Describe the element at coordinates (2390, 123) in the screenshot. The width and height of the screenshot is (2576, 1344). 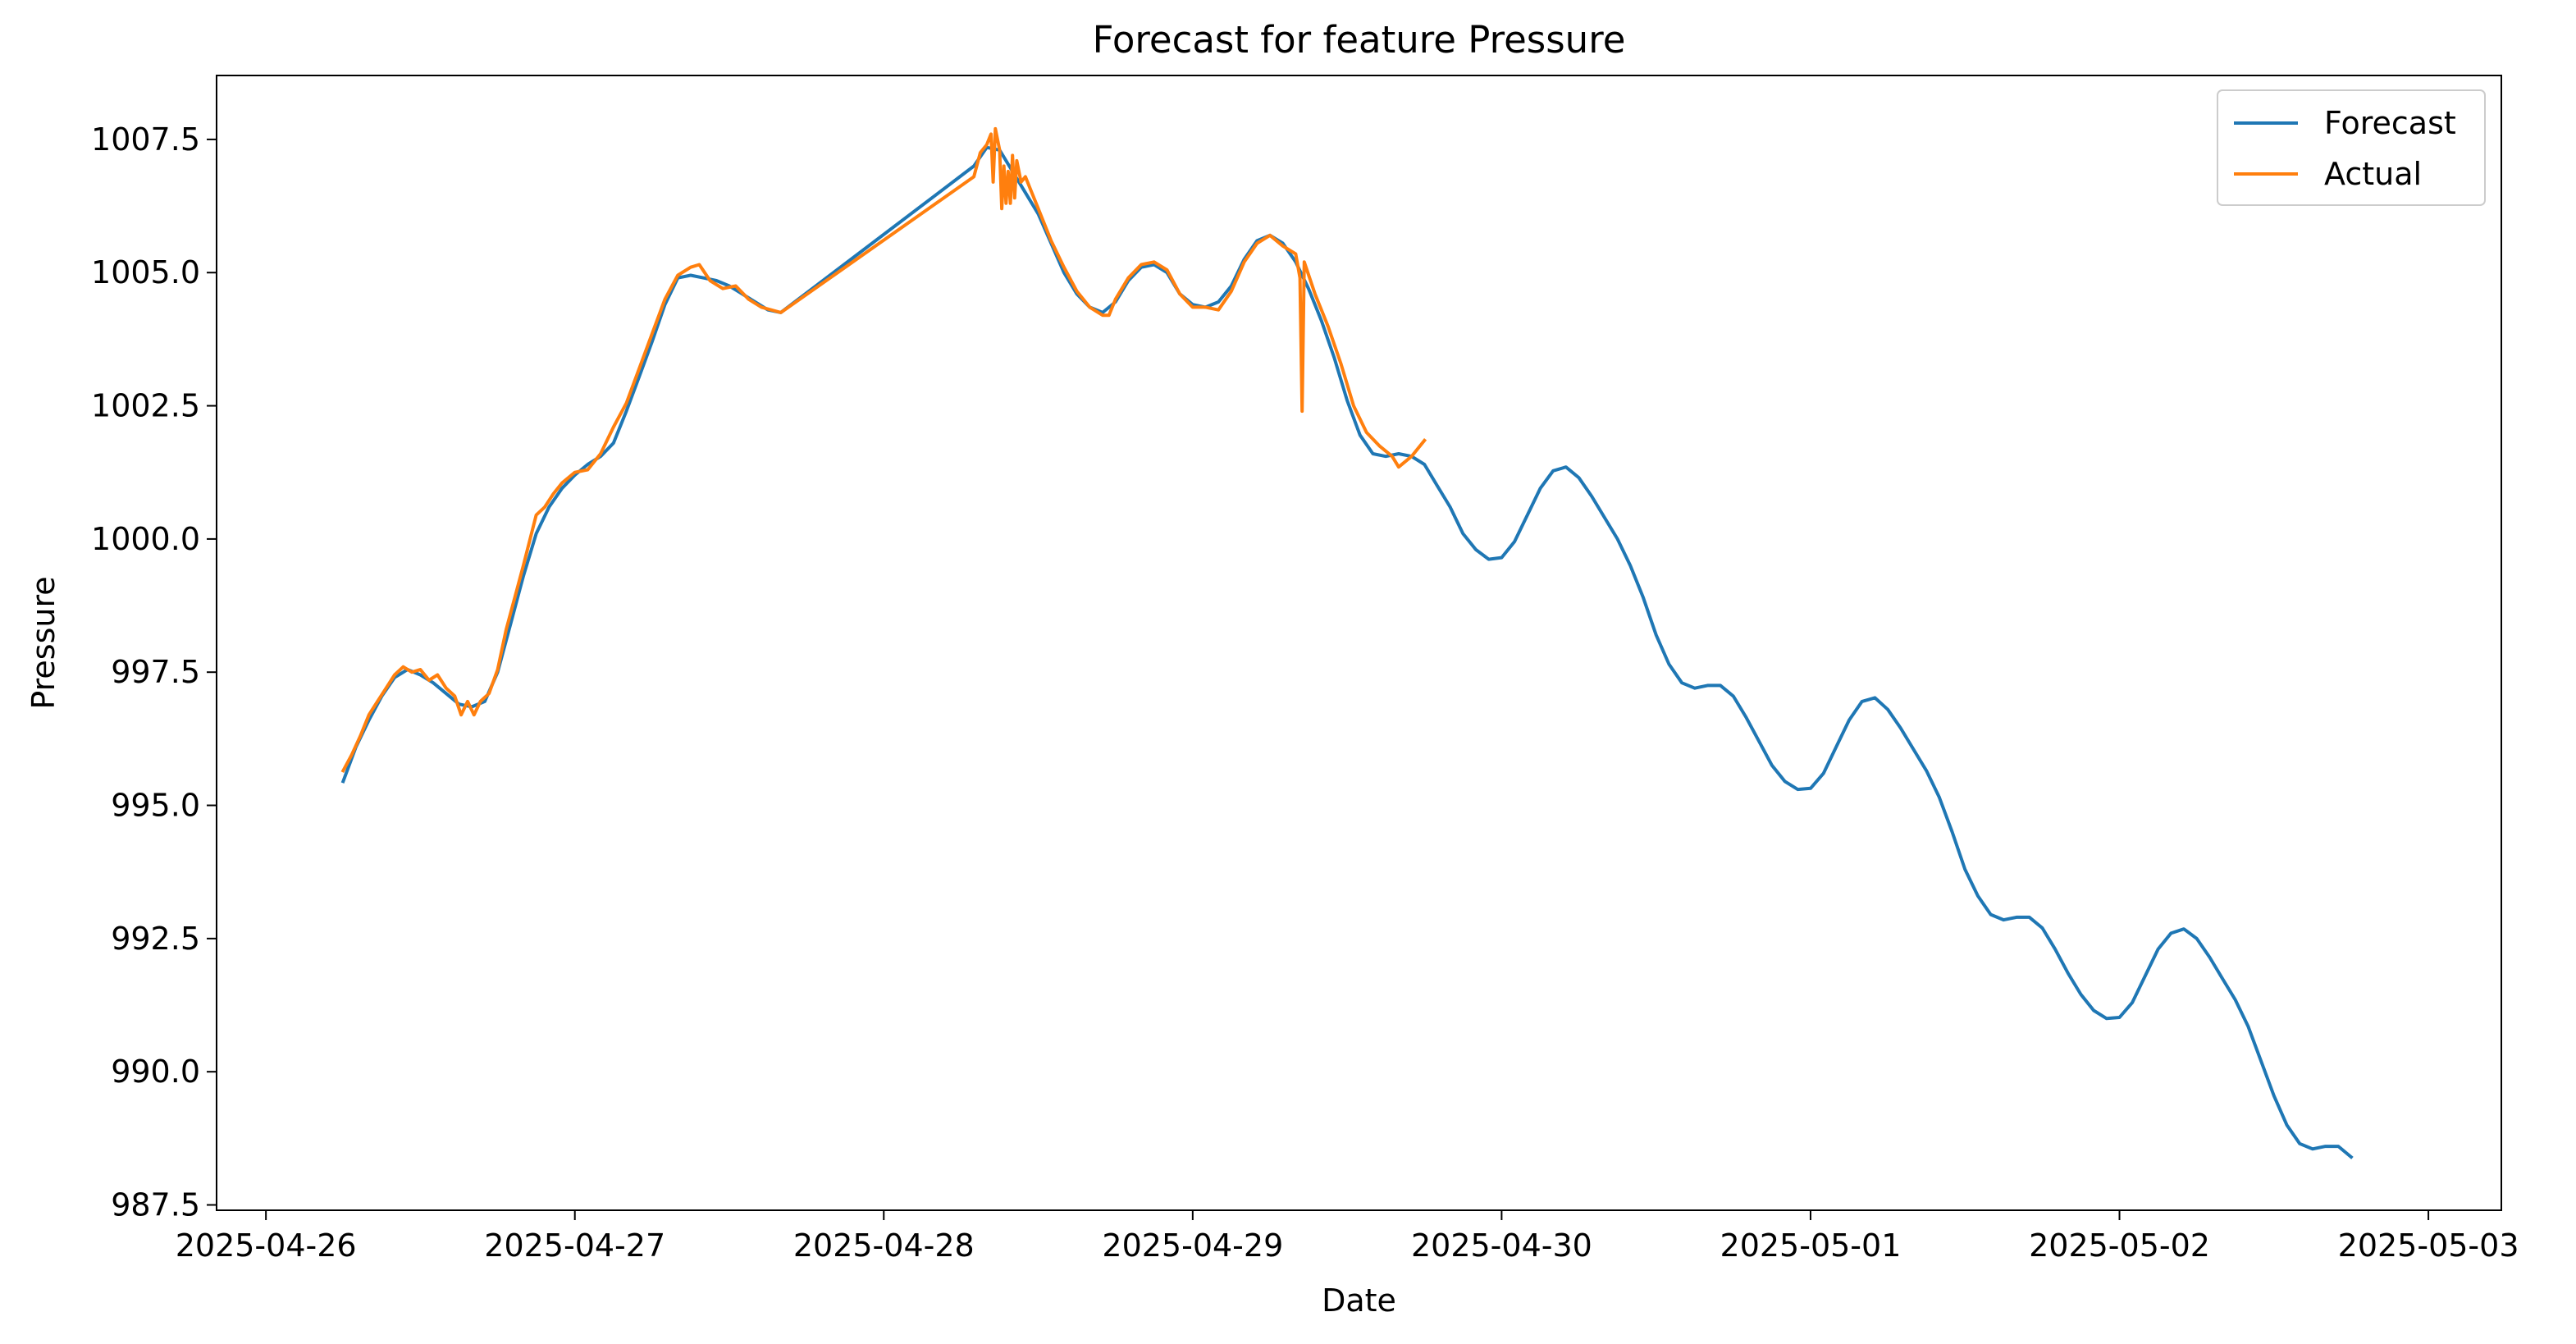
I see `legend-label-forecast: Forecast` at that location.